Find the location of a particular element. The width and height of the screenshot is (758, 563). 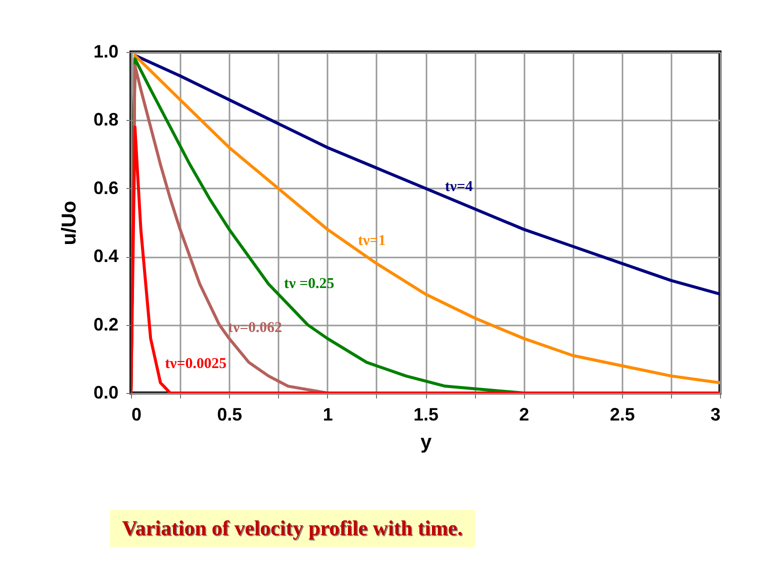

y-axis-title: u/Uo is located at coordinates (69, 223).